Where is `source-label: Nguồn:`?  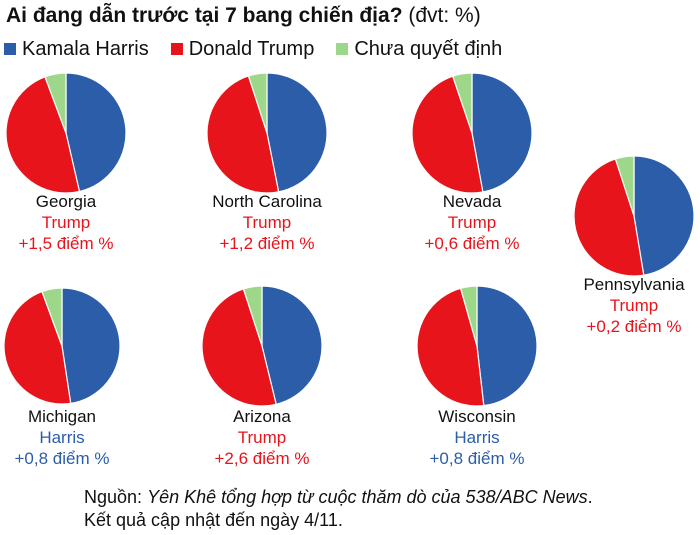
source-label: Nguồn: is located at coordinates (113, 497).